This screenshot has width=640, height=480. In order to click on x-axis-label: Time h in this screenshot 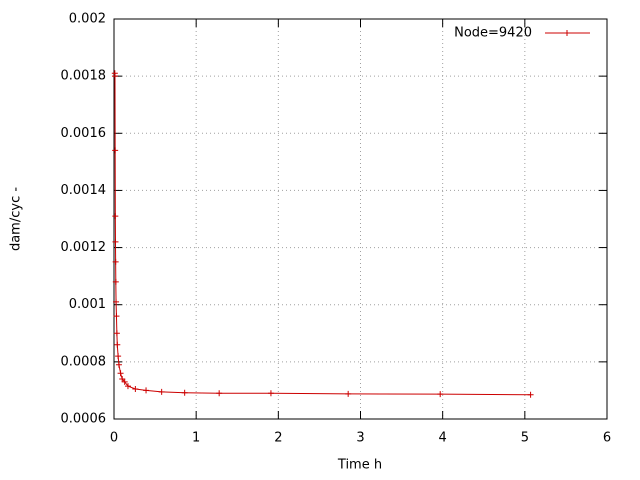, I will do `click(359, 465)`.